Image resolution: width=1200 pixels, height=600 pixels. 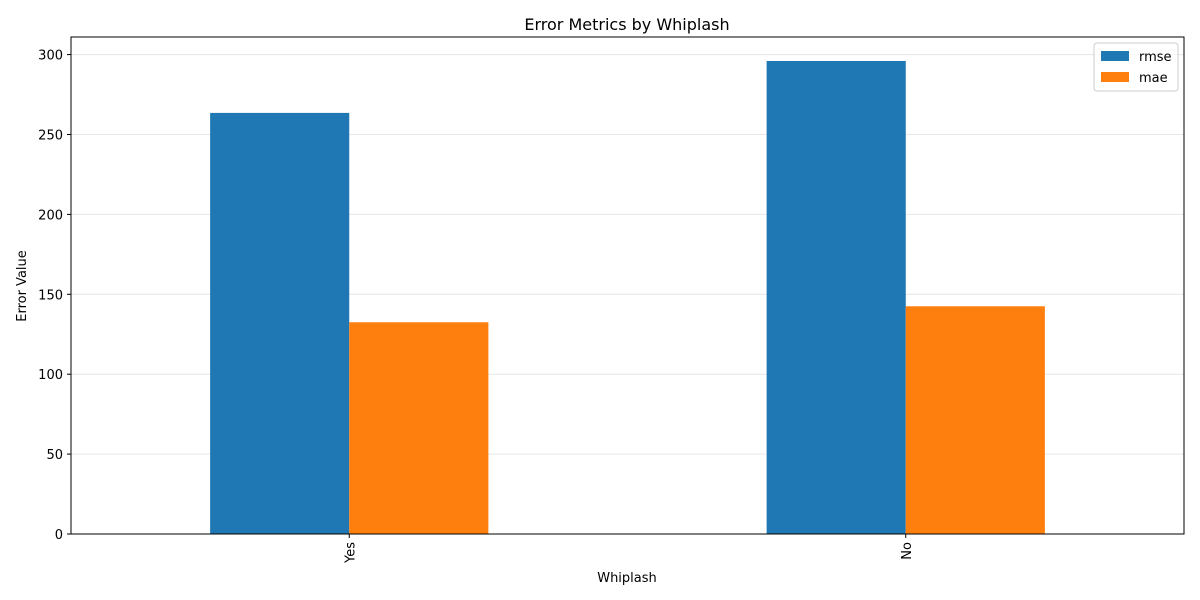 I want to click on legend-label-mae: mae, so click(x=1153, y=78).